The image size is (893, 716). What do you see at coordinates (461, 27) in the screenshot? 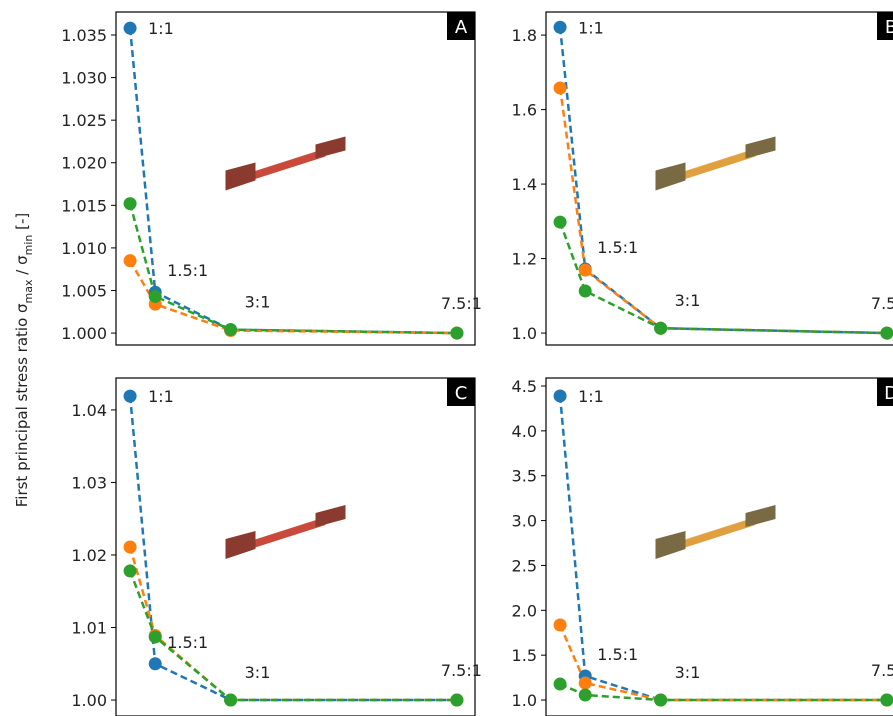
I see `panel-label: A` at bounding box center [461, 27].